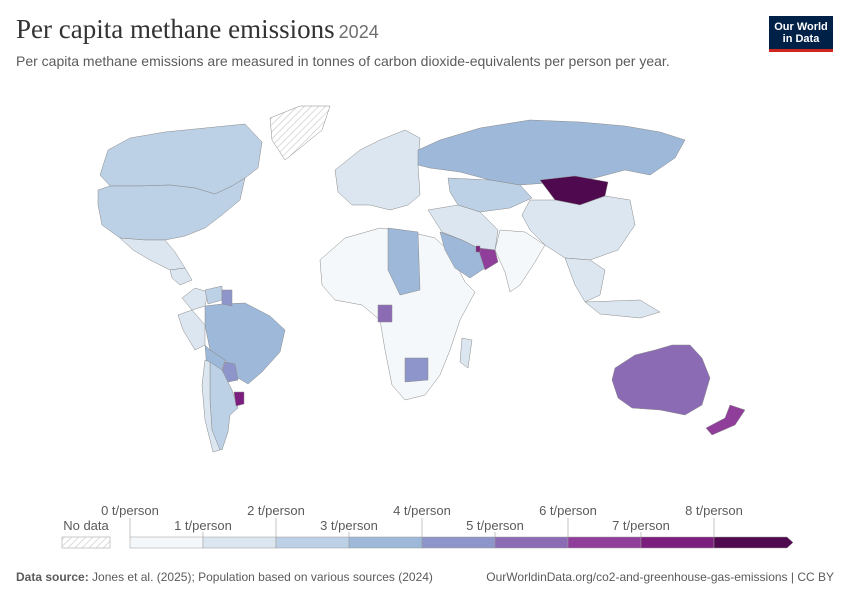 The image size is (850, 600). What do you see at coordinates (171, 209) in the screenshot?
I see `region-usa` at bounding box center [171, 209].